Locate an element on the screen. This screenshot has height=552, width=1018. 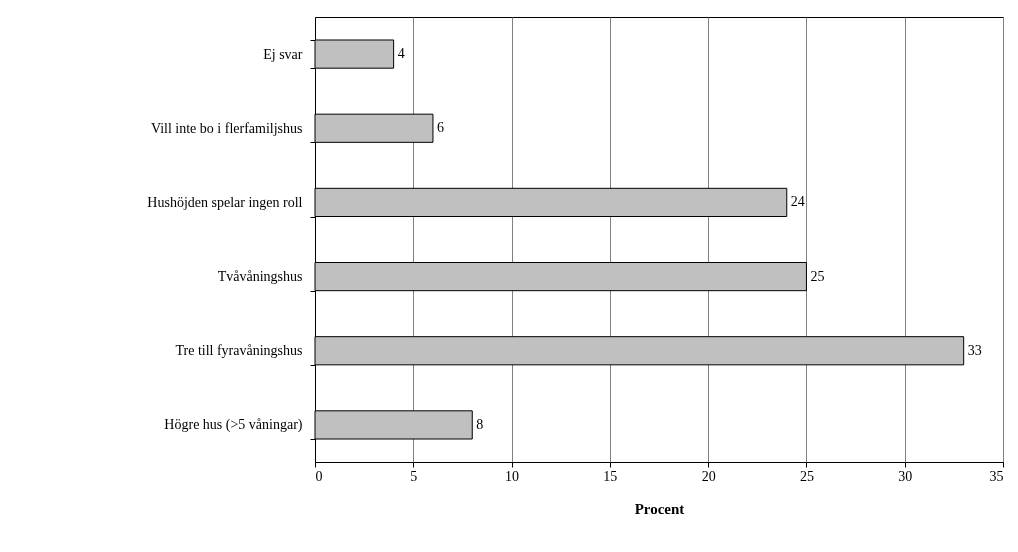
x-tick-label: 35 is located at coordinates (996, 476).